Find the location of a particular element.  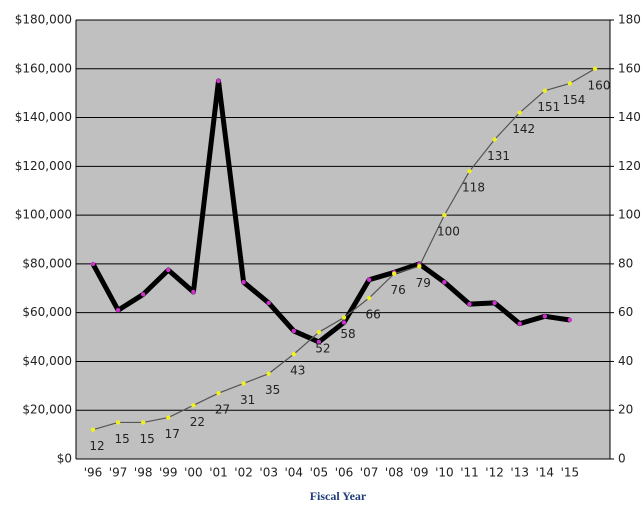

data-label: 17 is located at coordinates (172, 434).